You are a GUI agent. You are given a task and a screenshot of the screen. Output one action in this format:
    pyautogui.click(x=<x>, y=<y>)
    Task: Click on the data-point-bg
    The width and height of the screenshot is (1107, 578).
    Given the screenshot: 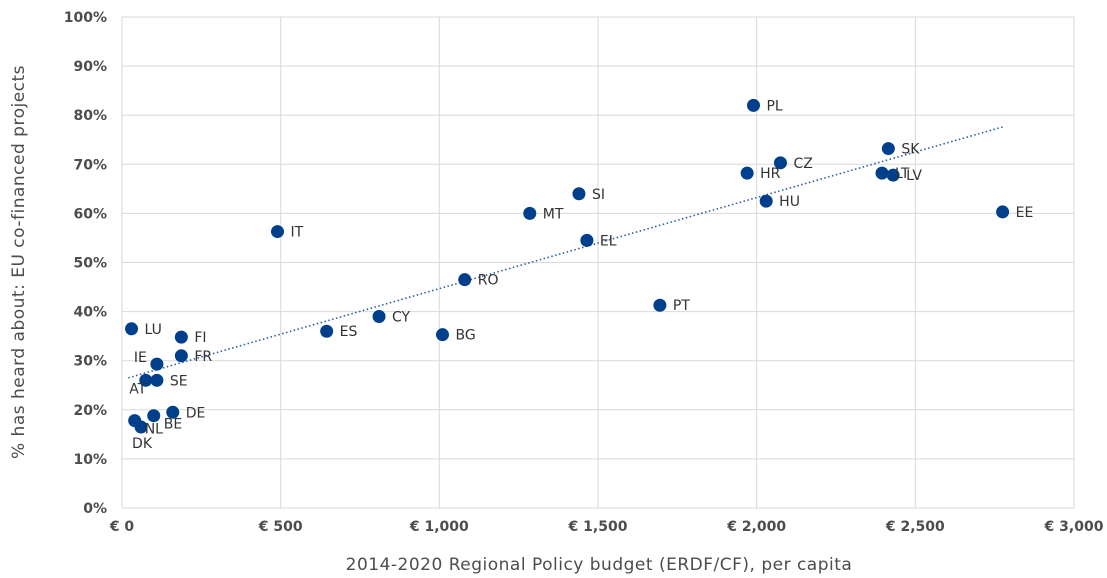 What is the action you would take?
    pyautogui.click(x=443, y=335)
    